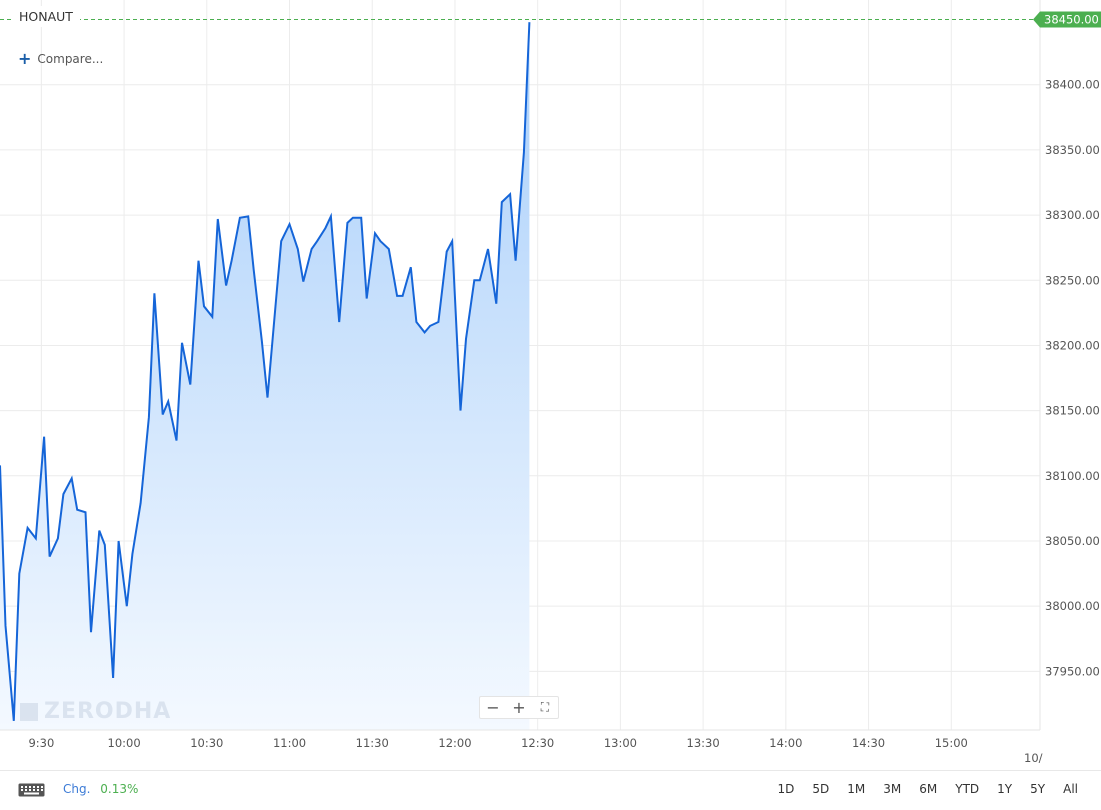 This screenshot has width=1101, height=810. I want to click on y-tick-label: 38100.00, so click(1072, 476).